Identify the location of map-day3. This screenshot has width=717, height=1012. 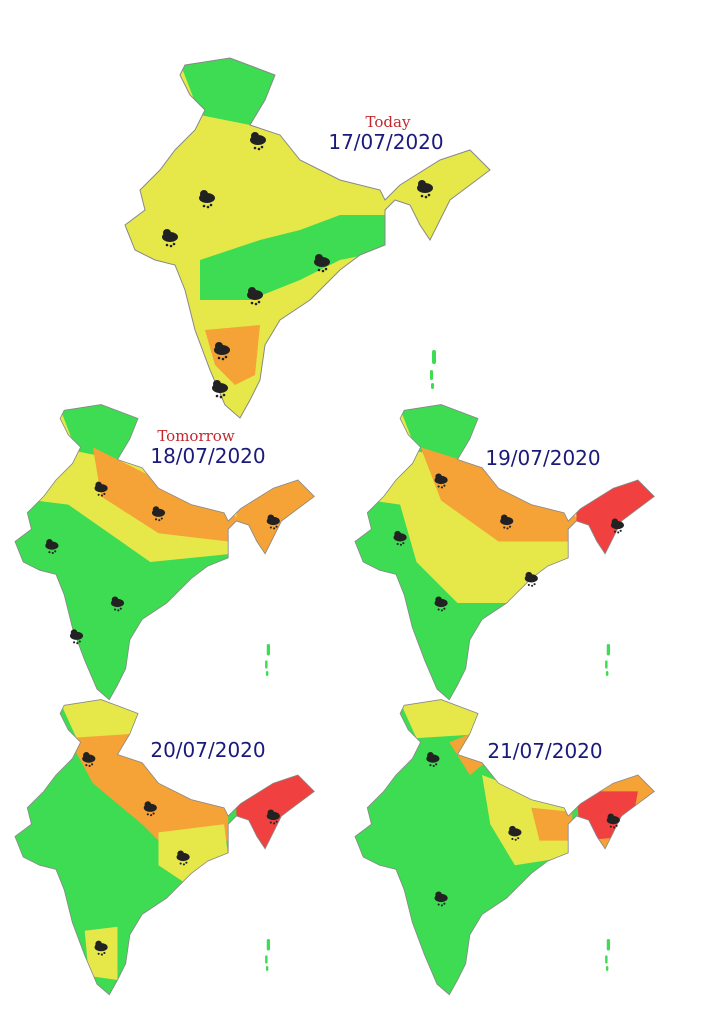
(504, 552).